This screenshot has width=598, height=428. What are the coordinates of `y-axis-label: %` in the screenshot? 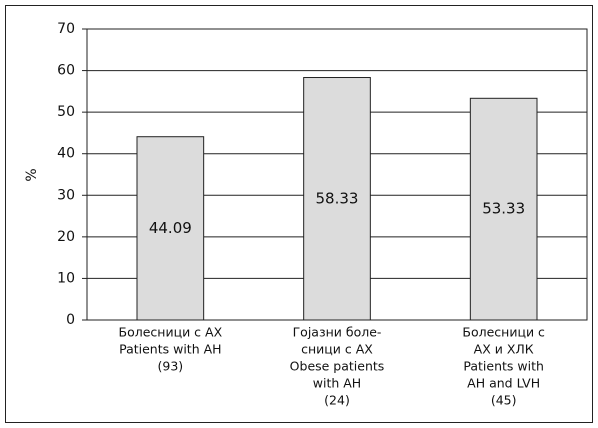 It's located at (32, 174).